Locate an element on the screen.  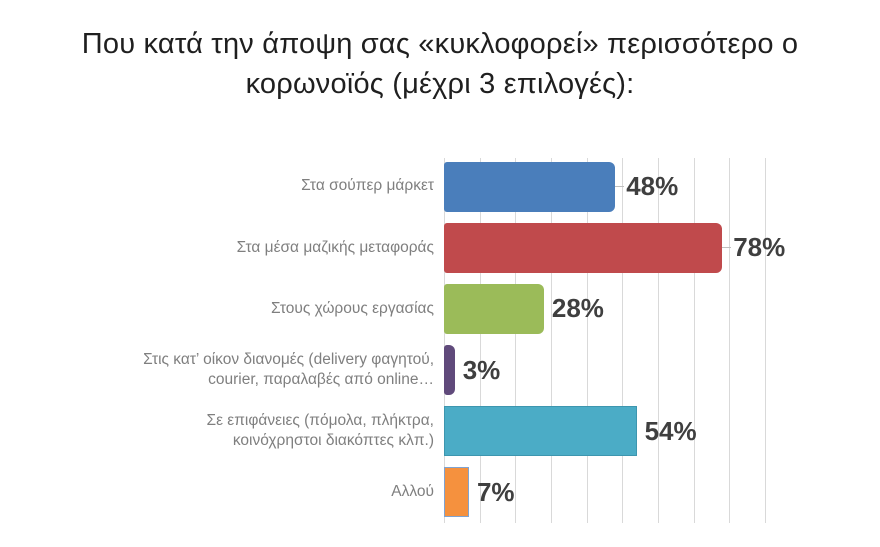
category-label-line: Στα σούπερ μάρκετ is located at coordinates (367, 186).